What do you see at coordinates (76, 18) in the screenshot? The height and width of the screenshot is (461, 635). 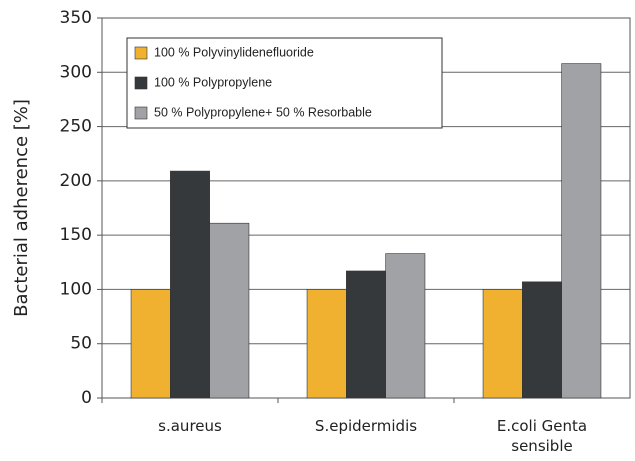 I see `y-tick-label: 350` at bounding box center [76, 18].